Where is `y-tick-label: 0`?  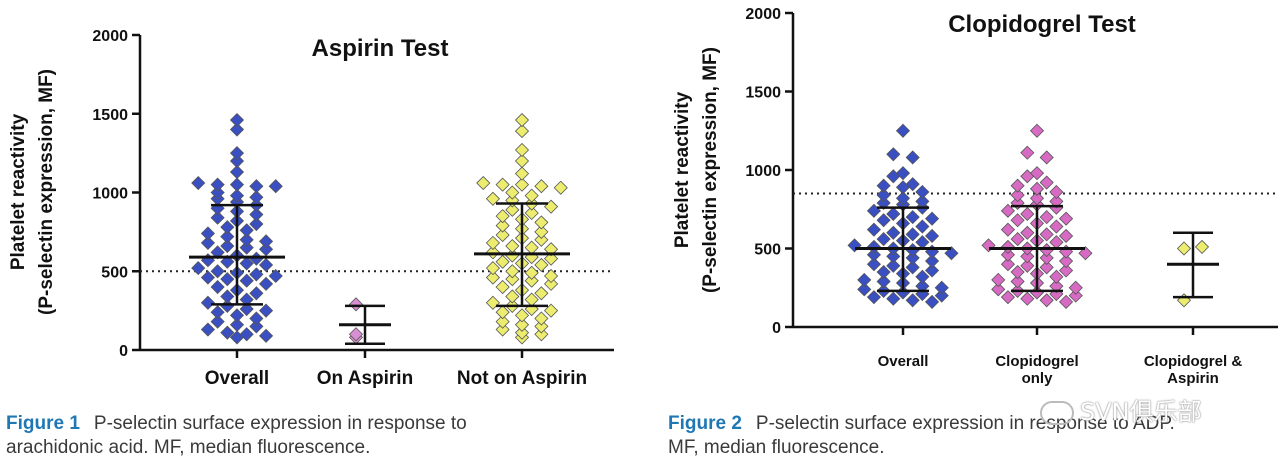 y-tick-label: 0 is located at coordinates (776, 328).